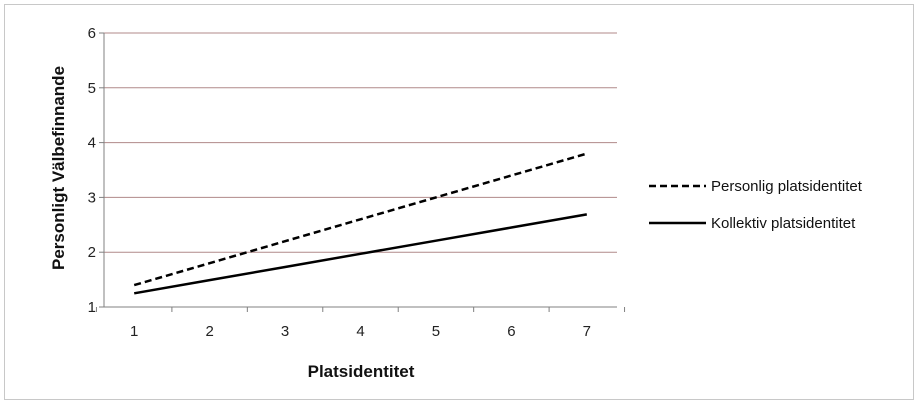 The width and height of the screenshot is (920, 406). I want to click on x-tick-label: 4, so click(360, 331).